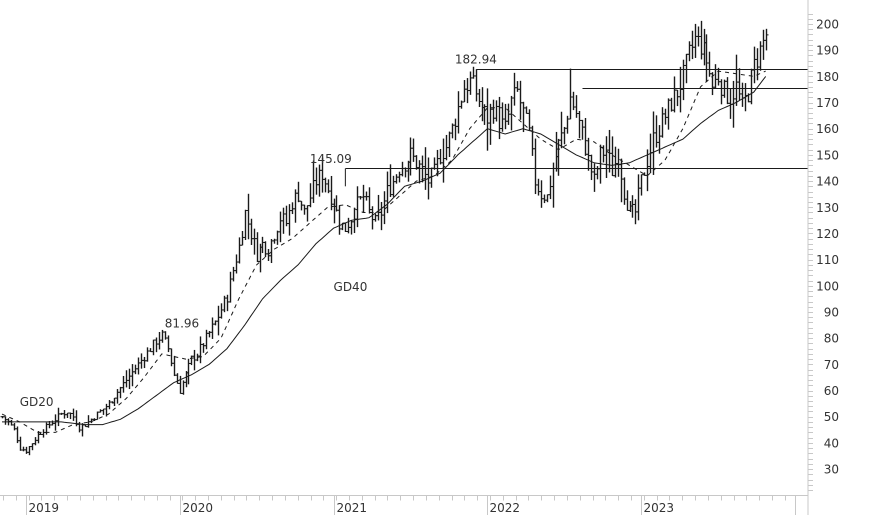 The image size is (874, 515). Describe the element at coordinates (404, 505) in the screenshot. I see `x-axis: 2019 2020 2021 2022 2023` at that location.